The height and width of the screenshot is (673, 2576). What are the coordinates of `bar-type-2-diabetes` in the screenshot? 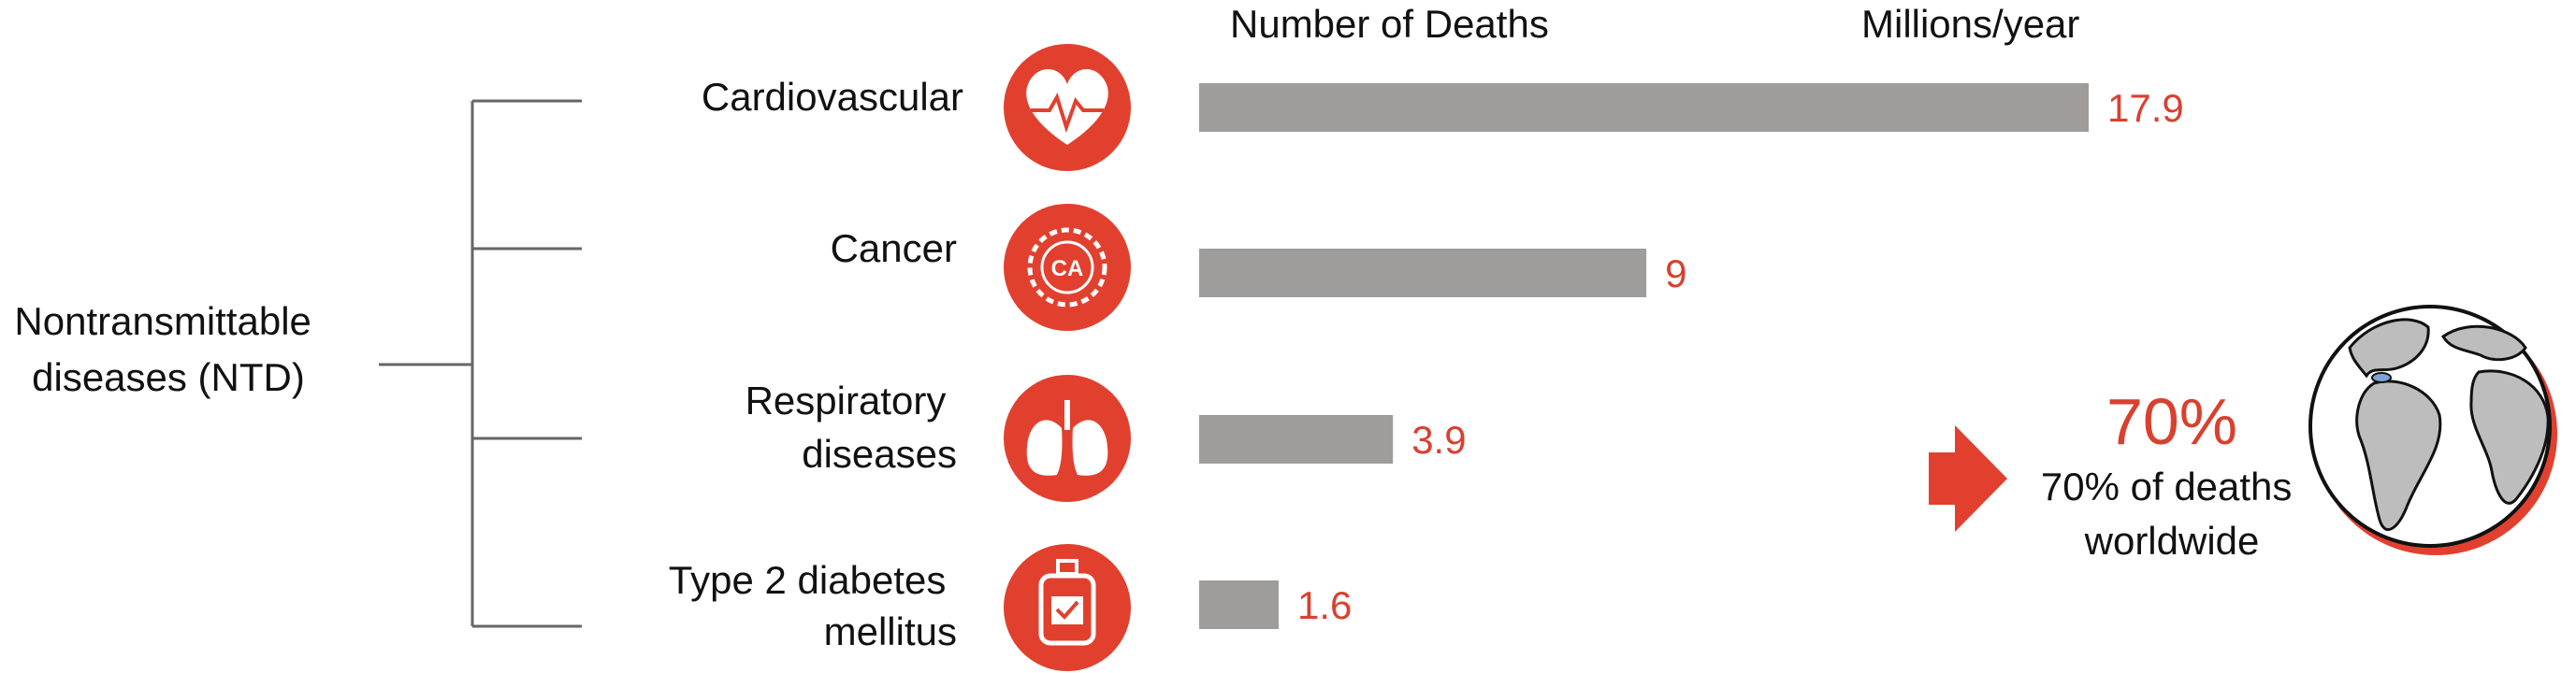 It's located at (1239, 604).